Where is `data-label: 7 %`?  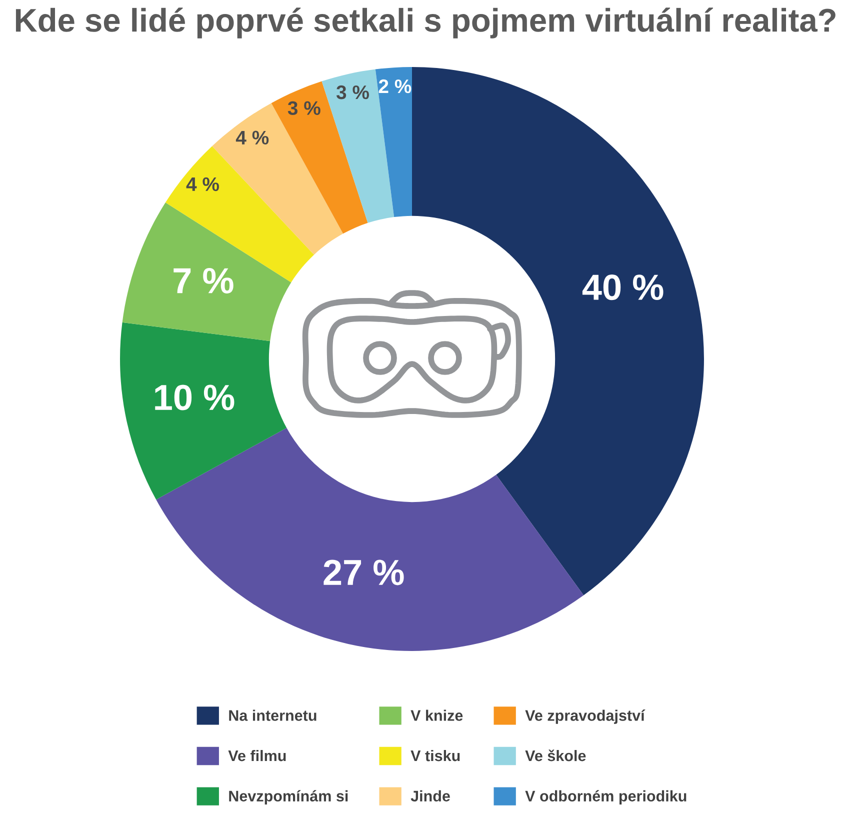 data-label: 7 % is located at coordinates (204, 281).